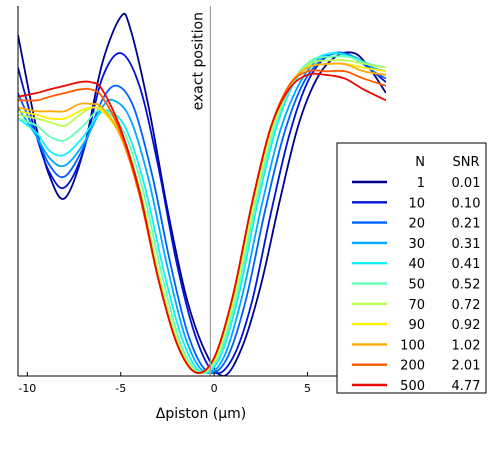 Image resolution: width=497 pixels, height=456 pixels. I want to click on legend-n-value: 30, so click(416, 244).